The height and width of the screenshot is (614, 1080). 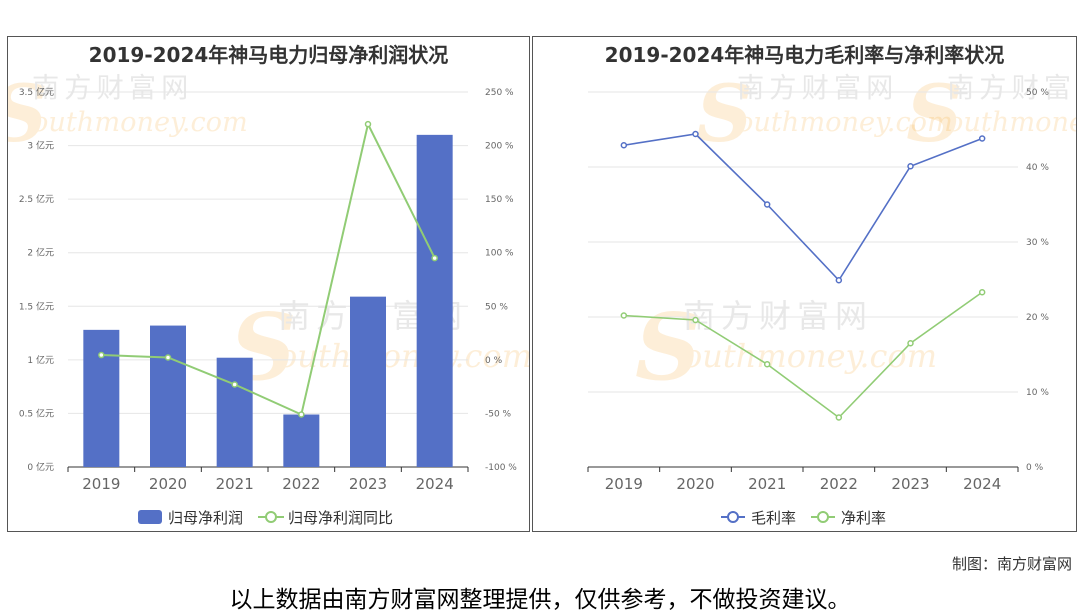 What do you see at coordinates (368, 124) in the screenshot?
I see `yoy-point-2023` at bounding box center [368, 124].